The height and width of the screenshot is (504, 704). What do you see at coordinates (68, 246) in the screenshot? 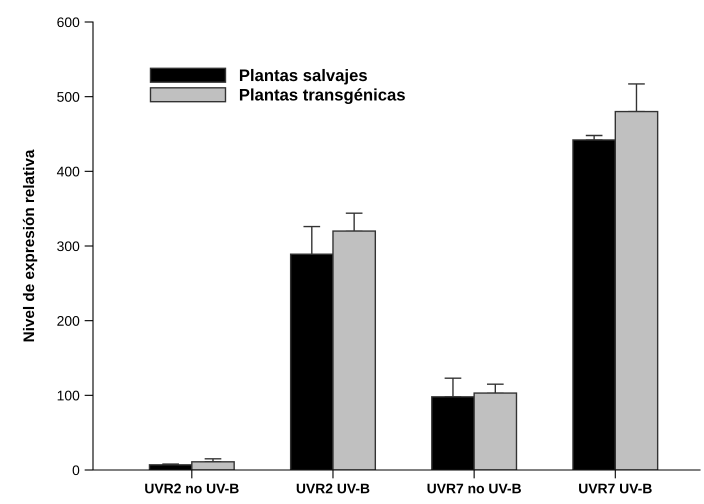
I see `y-tick-label: 300` at bounding box center [68, 246].